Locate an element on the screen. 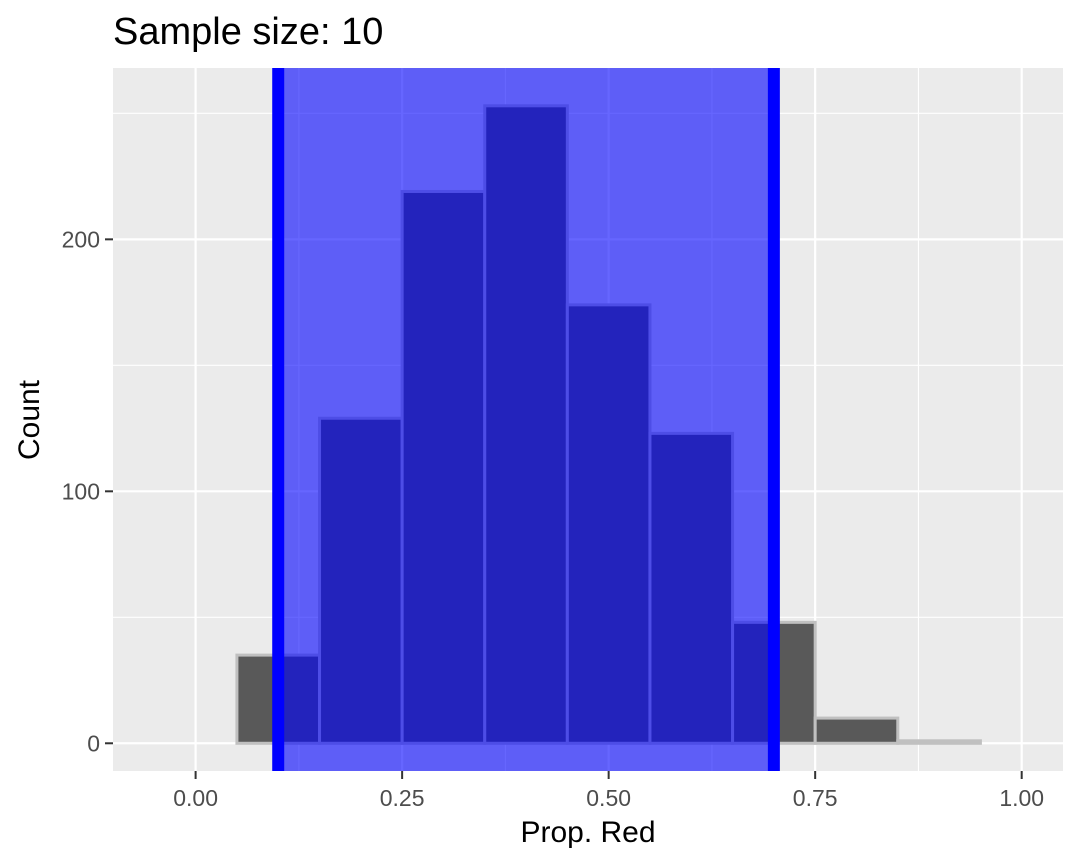  y-tick-label: 0 is located at coordinates (93, 743).